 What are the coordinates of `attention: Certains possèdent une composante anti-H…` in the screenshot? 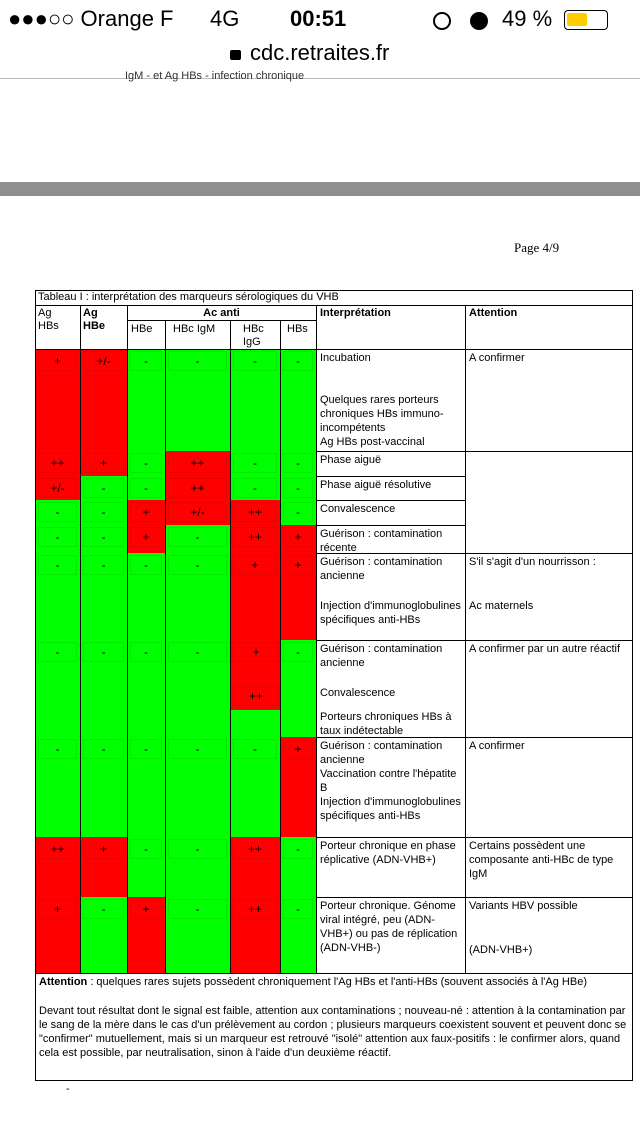 It's located at (541, 860).